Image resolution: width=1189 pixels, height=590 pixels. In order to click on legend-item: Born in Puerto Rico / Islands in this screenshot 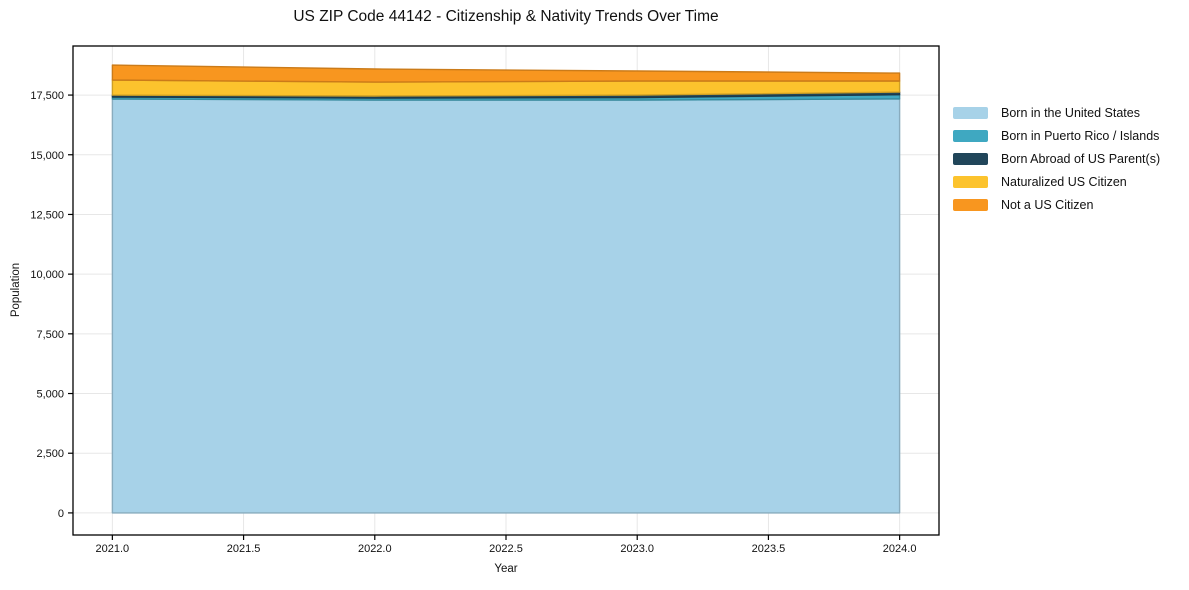, I will do `click(1056, 135)`.